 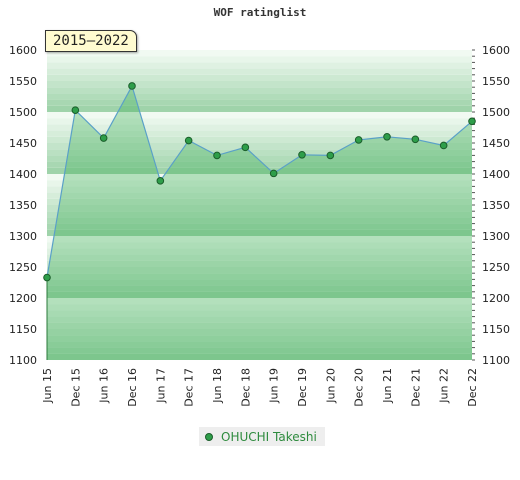 I want to click on minor-ticks, so click(x=473, y=205).